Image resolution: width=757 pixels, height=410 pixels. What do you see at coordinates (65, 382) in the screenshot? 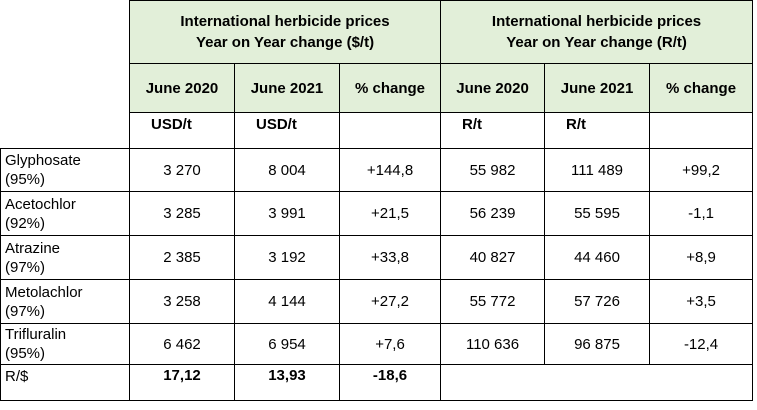
I see `exchange-rate-label: R/$` at bounding box center [65, 382].